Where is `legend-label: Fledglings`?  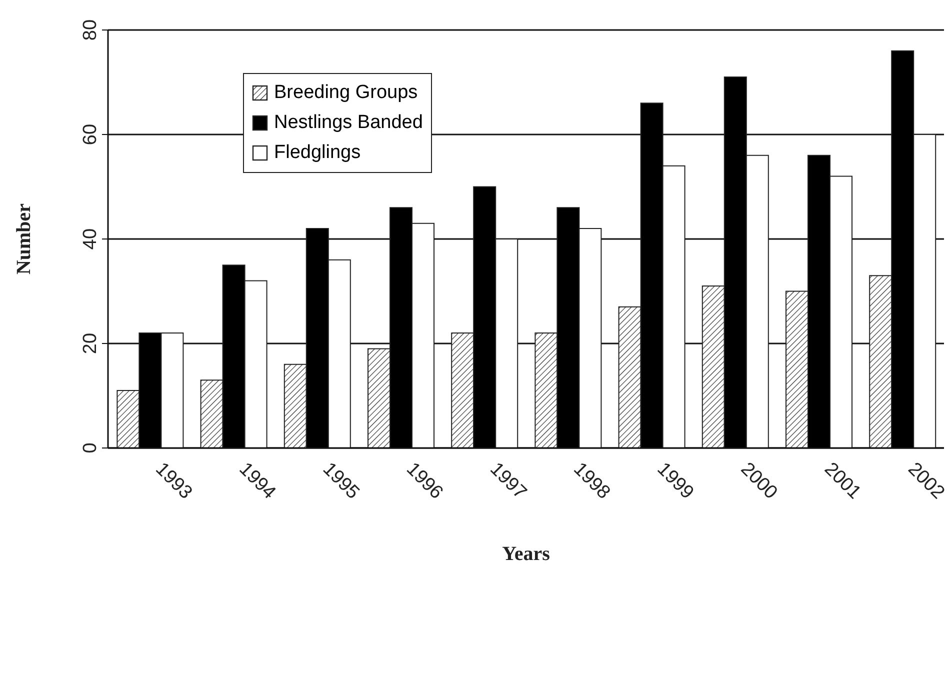 legend-label: Fledglings is located at coordinates (317, 153).